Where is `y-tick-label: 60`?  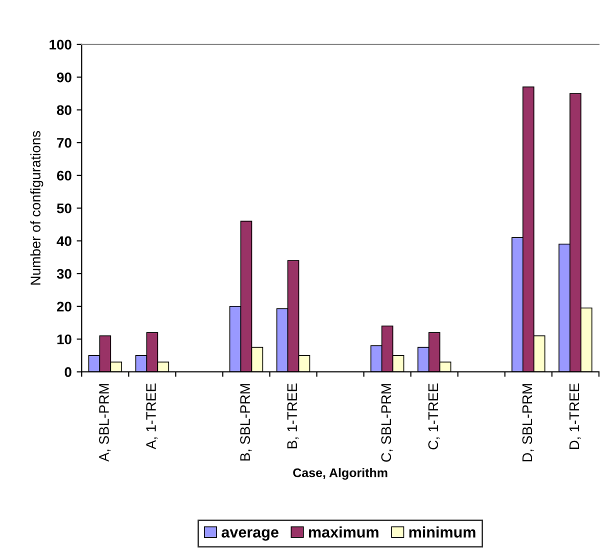 y-tick-label: 60 is located at coordinates (64, 175).